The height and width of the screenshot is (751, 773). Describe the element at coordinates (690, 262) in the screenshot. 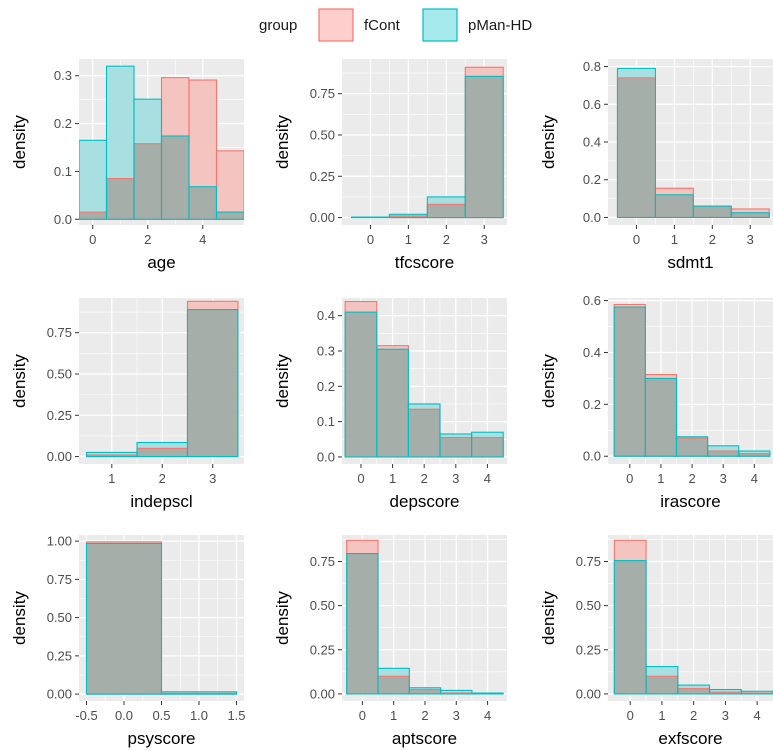

I see `x-axis-title: sdmt1` at that location.